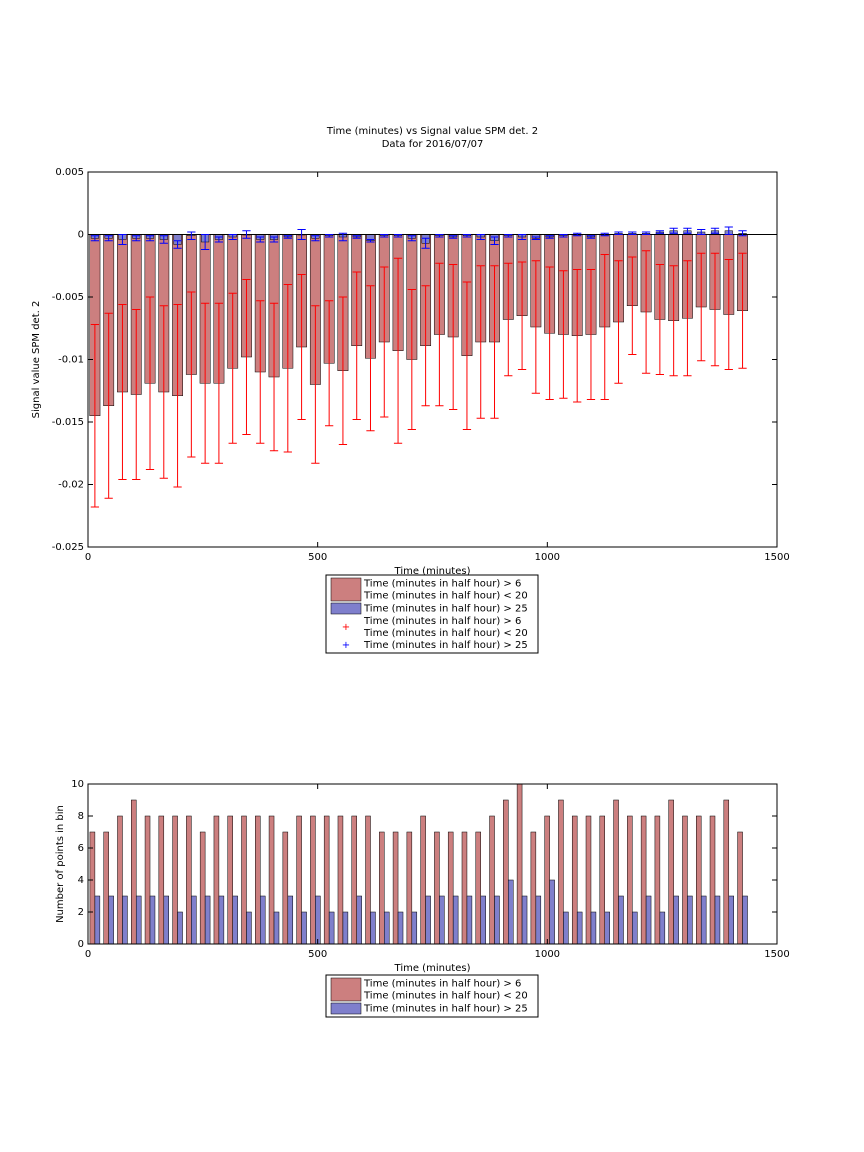  What do you see at coordinates (81, 816) in the screenshot?
I see `y-tick-label: 8` at bounding box center [81, 816].